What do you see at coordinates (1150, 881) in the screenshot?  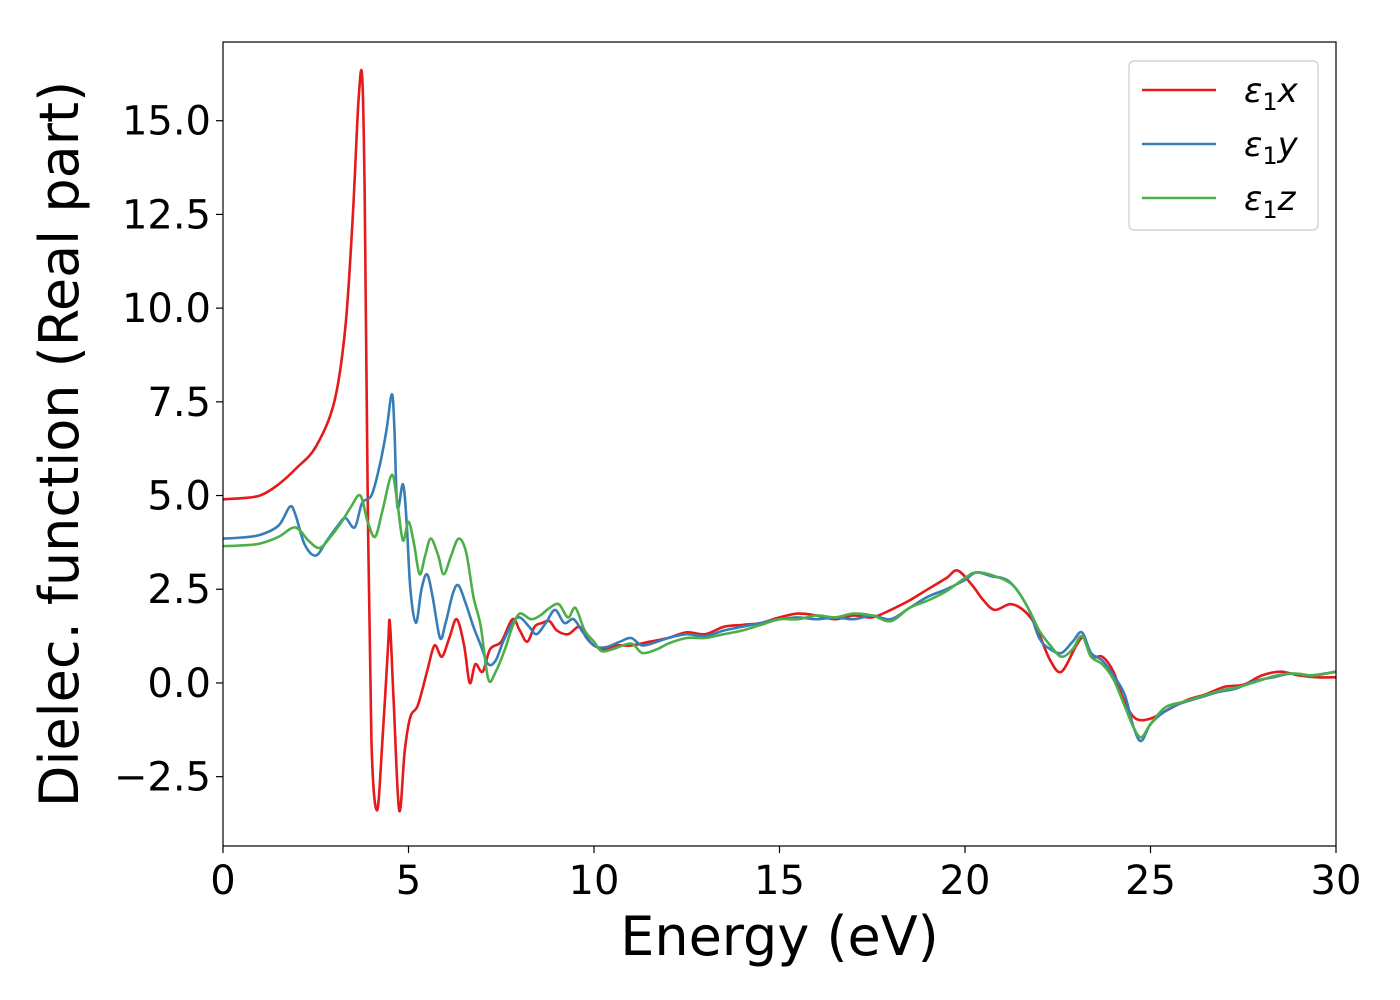 I see `x-tick-label: 25` at bounding box center [1150, 881].